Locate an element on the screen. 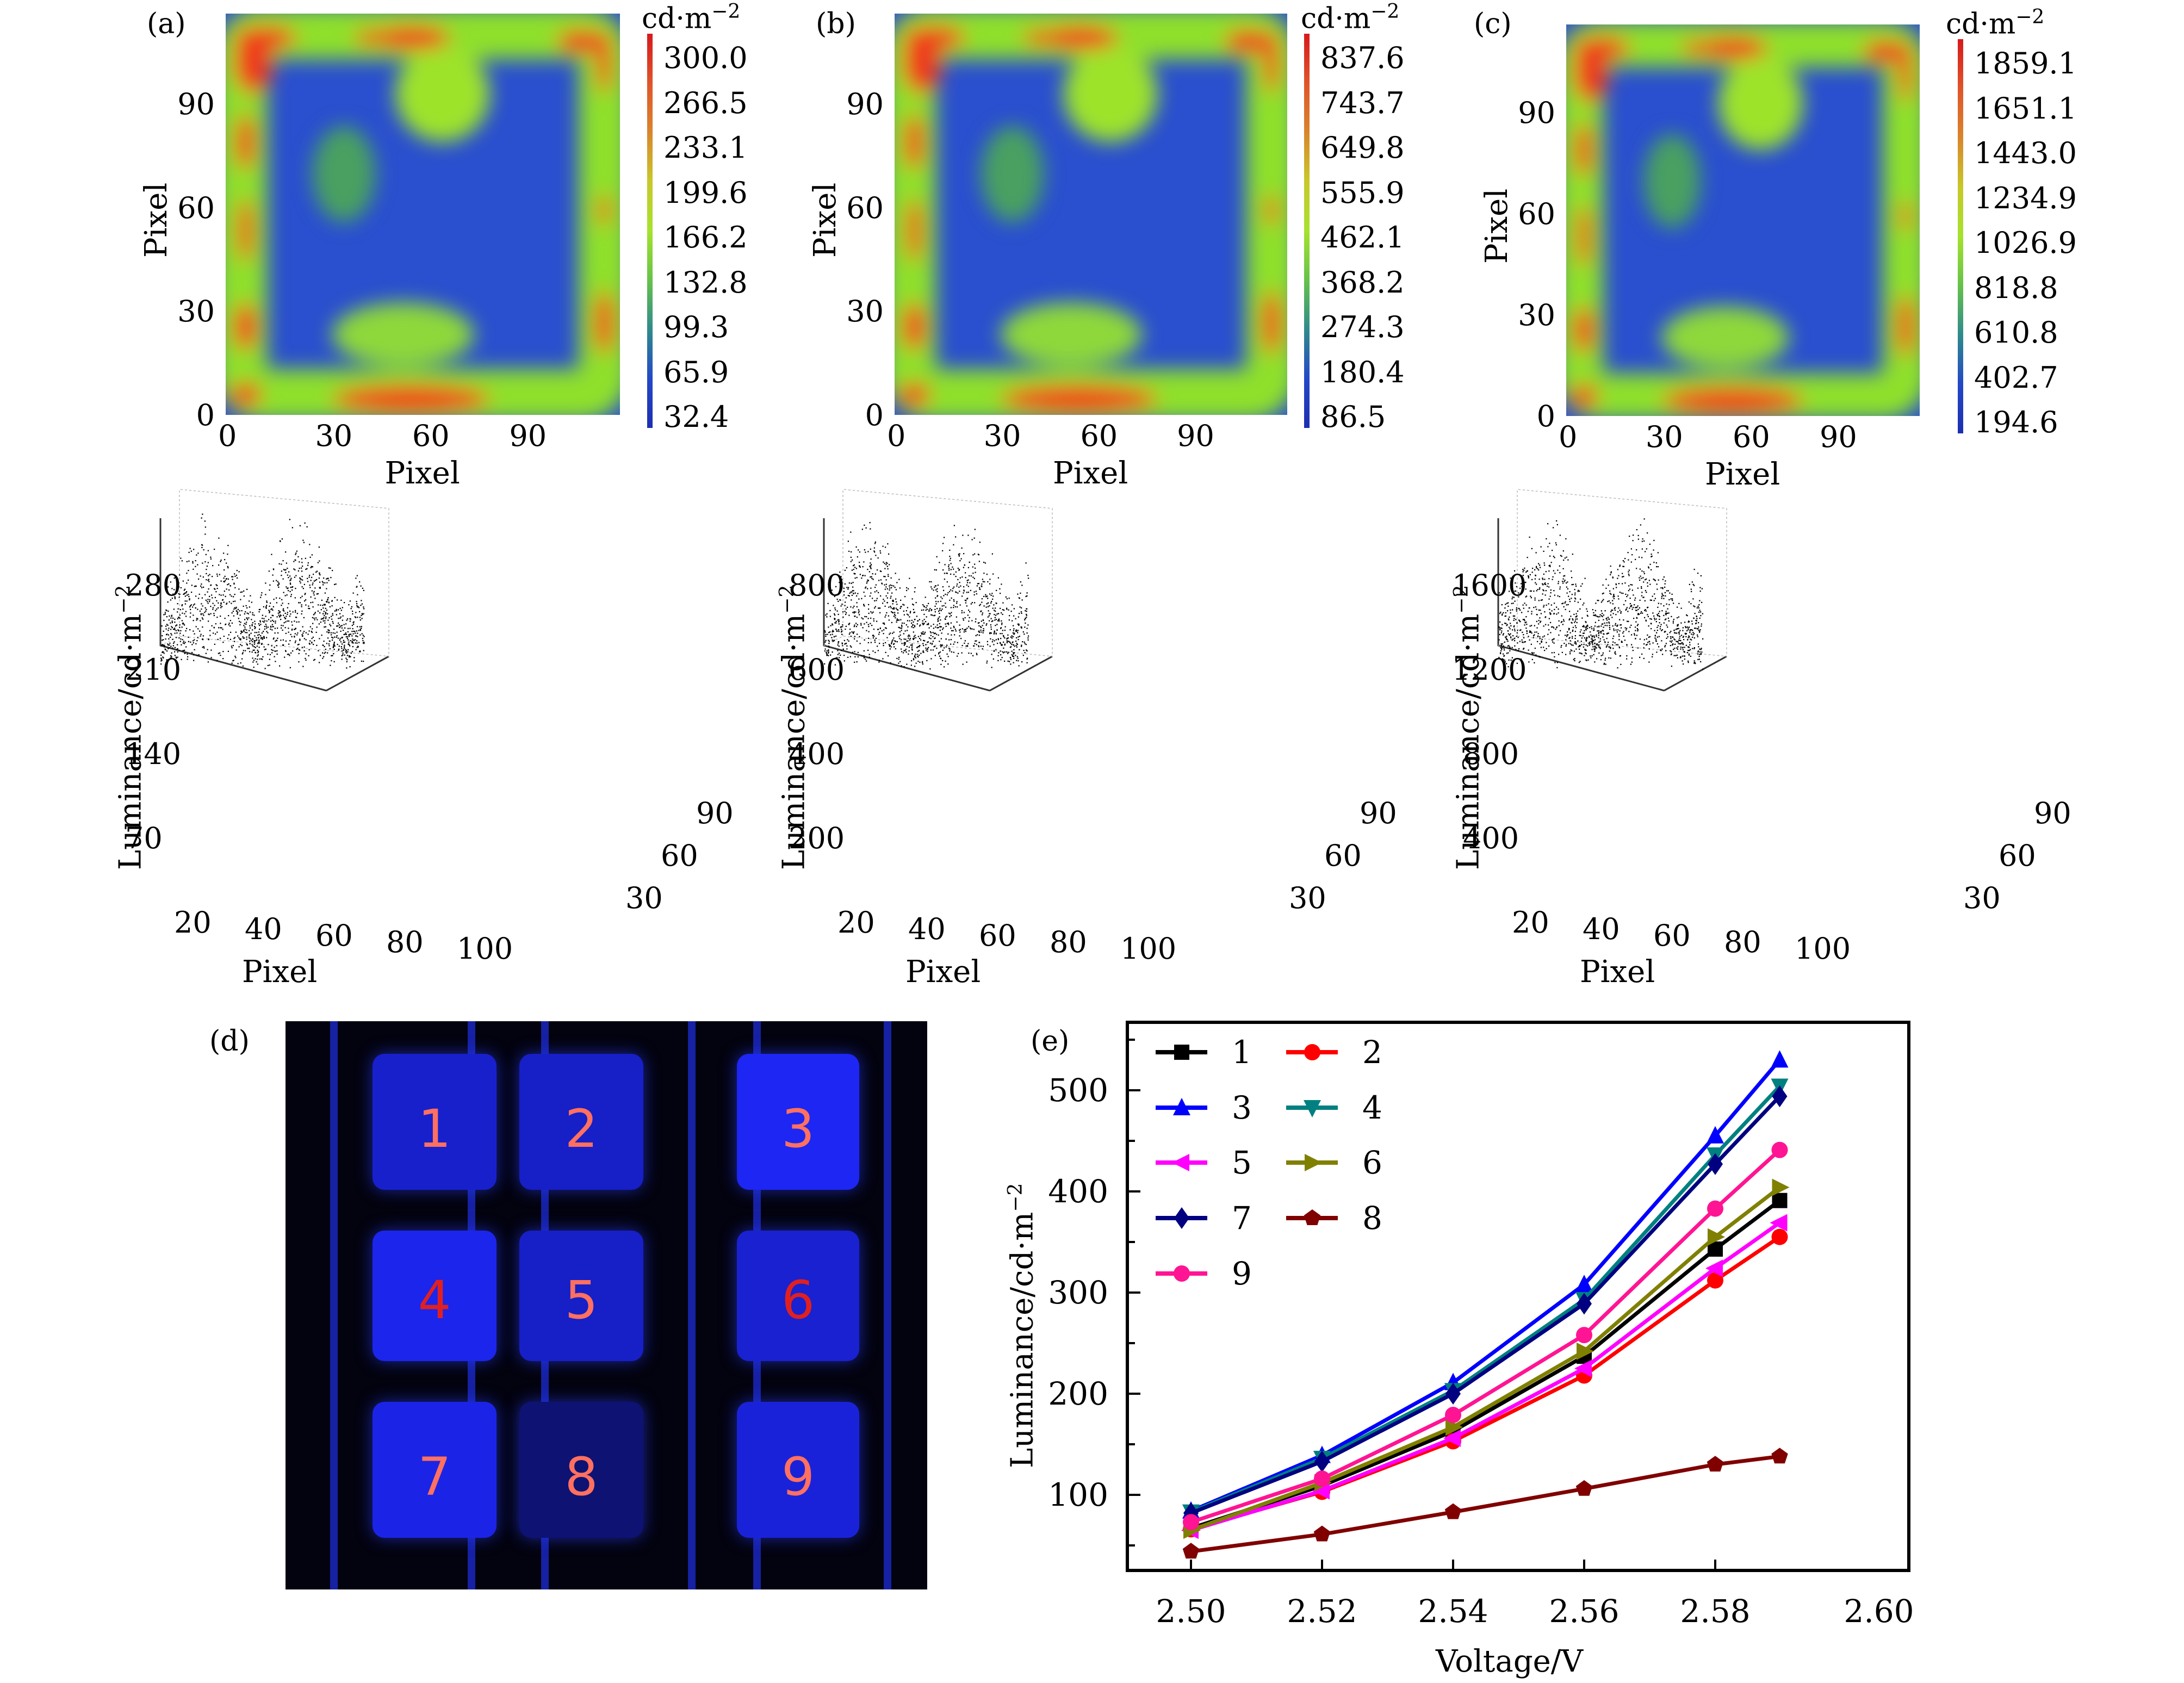 The height and width of the screenshot is (1683, 2184). hot-spot is located at coordinates (914, 326).